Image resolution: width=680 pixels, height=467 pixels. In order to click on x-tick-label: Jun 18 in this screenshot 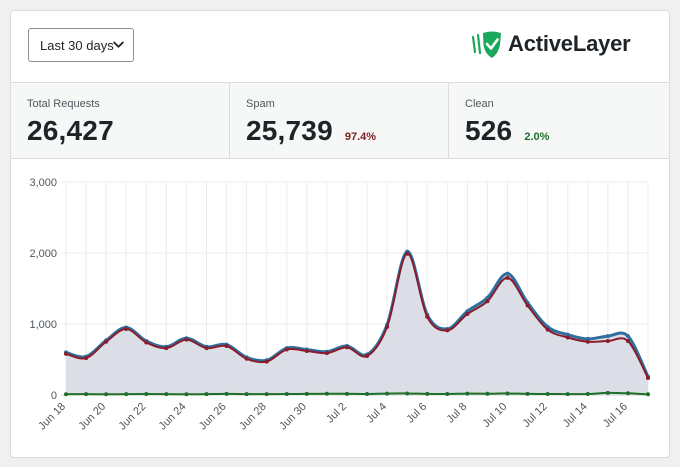, I will do `click(52, 417)`.